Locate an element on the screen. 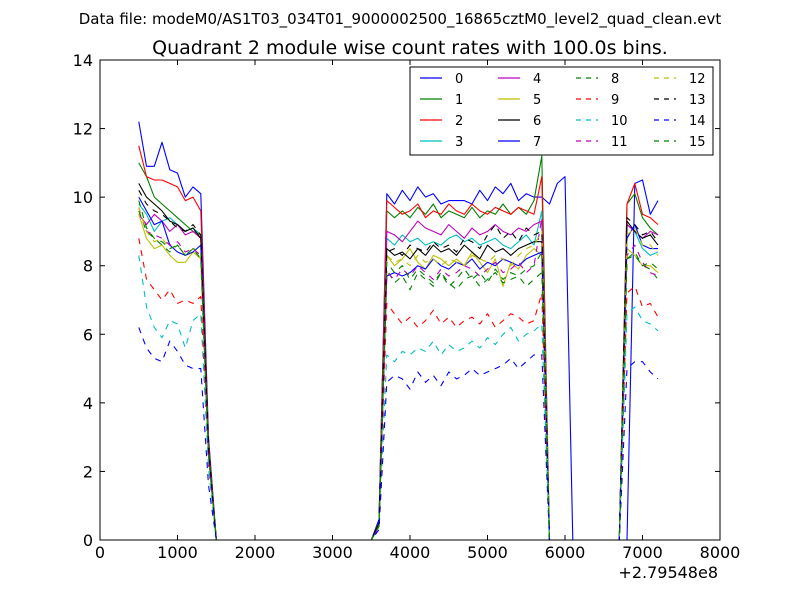 Image resolution: width=800 pixels, height=600 pixels. legend-label-0: 0 is located at coordinates (459, 79).